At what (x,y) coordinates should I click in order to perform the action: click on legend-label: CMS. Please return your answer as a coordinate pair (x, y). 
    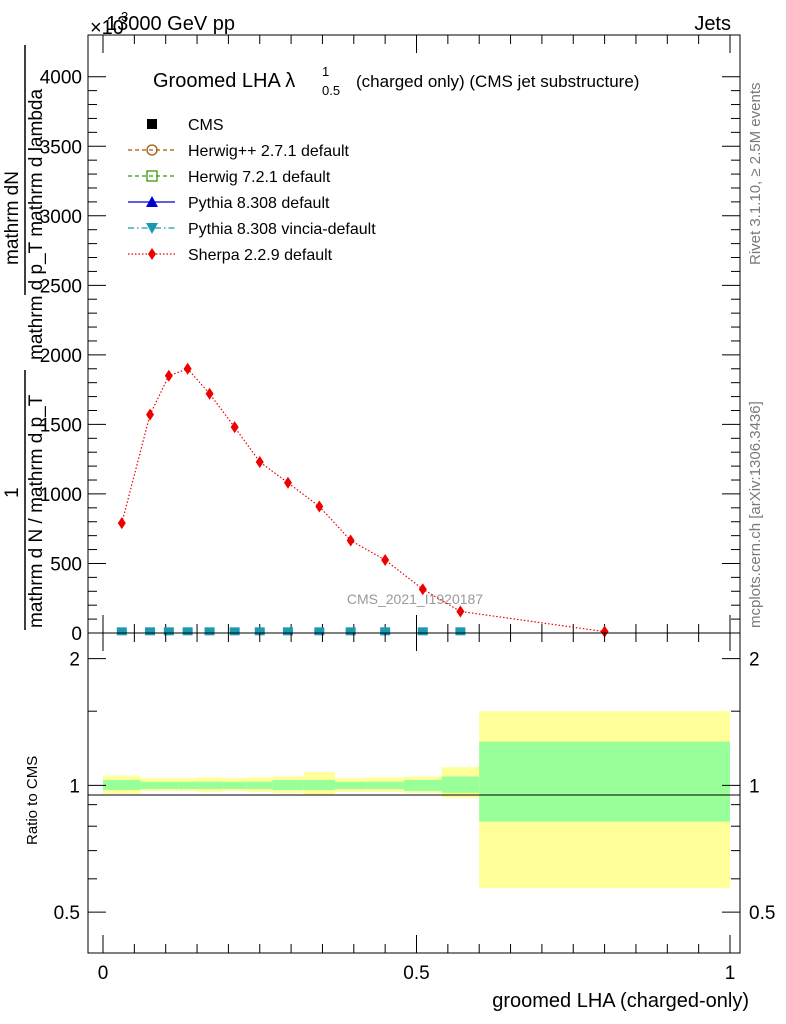
    Looking at the image, I should click on (206, 125).